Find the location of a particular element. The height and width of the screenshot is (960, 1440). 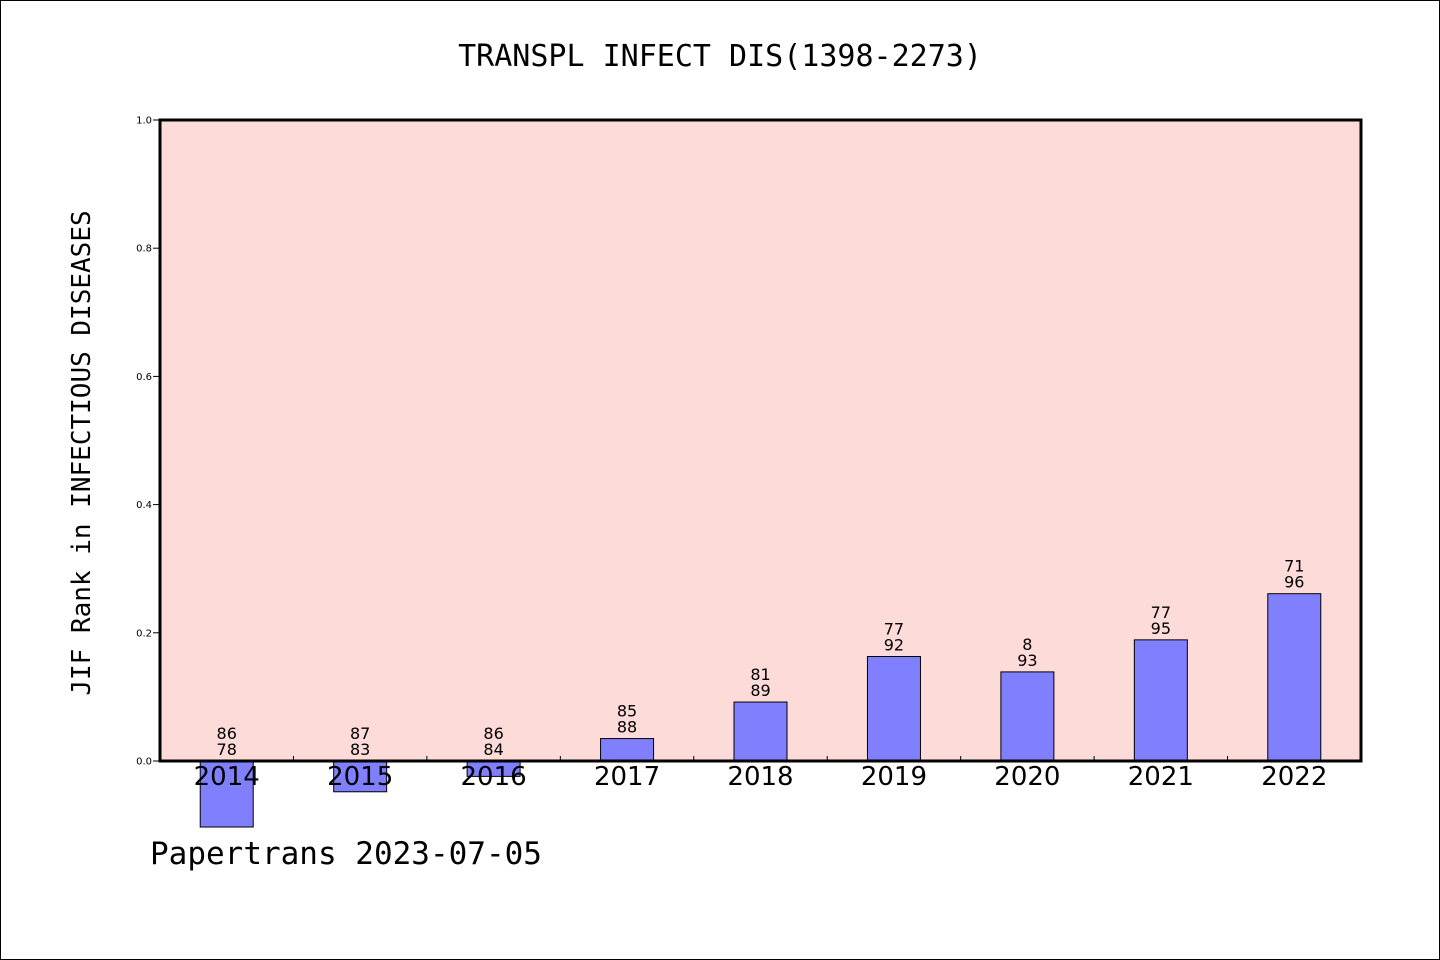

data-label-bottom: 96 is located at coordinates (1294, 582).